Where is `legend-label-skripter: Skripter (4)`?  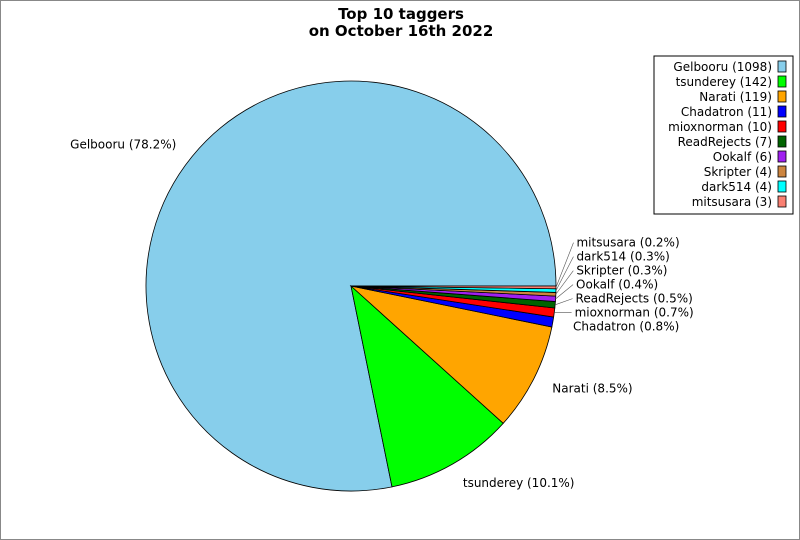
legend-label-skripter: Skripter (4) is located at coordinates (738, 172).